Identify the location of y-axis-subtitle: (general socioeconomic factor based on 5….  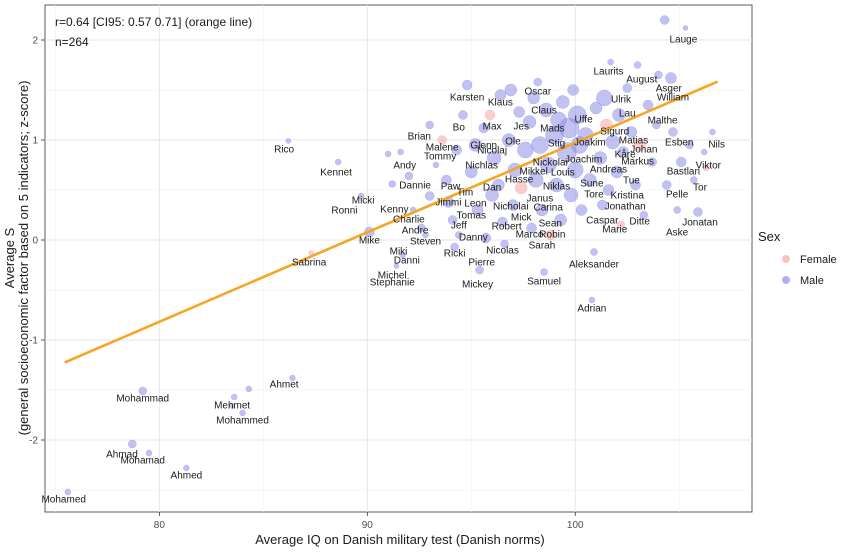
(23, 258).